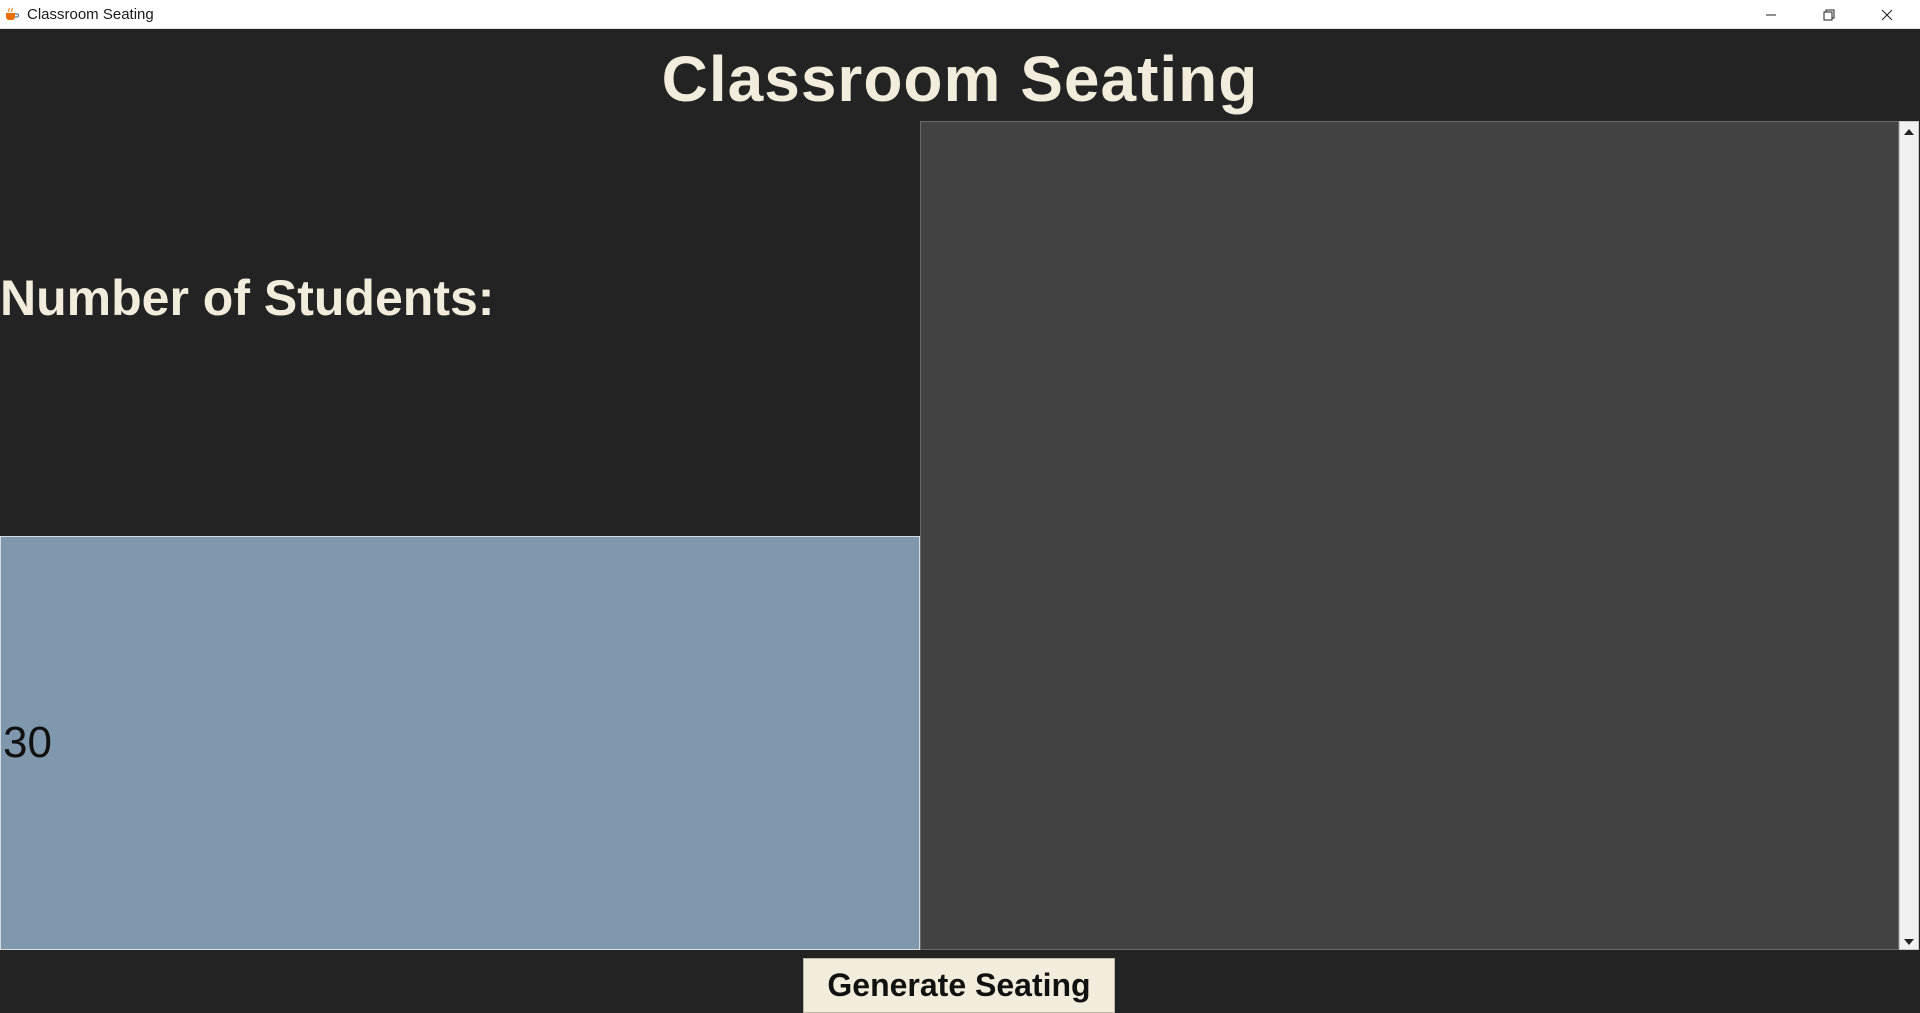 The height and width of the screenshot is (1013, 1920). I want to click on minimize-icon, so click(1771, 15).